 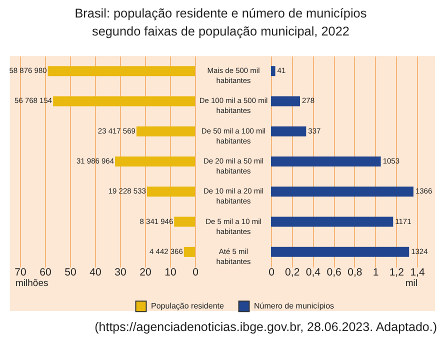 What do you see at coordinates (355, 272) in the screenshot?
I see `x-tick-label: 0,8` at bounding box center [355, 272].